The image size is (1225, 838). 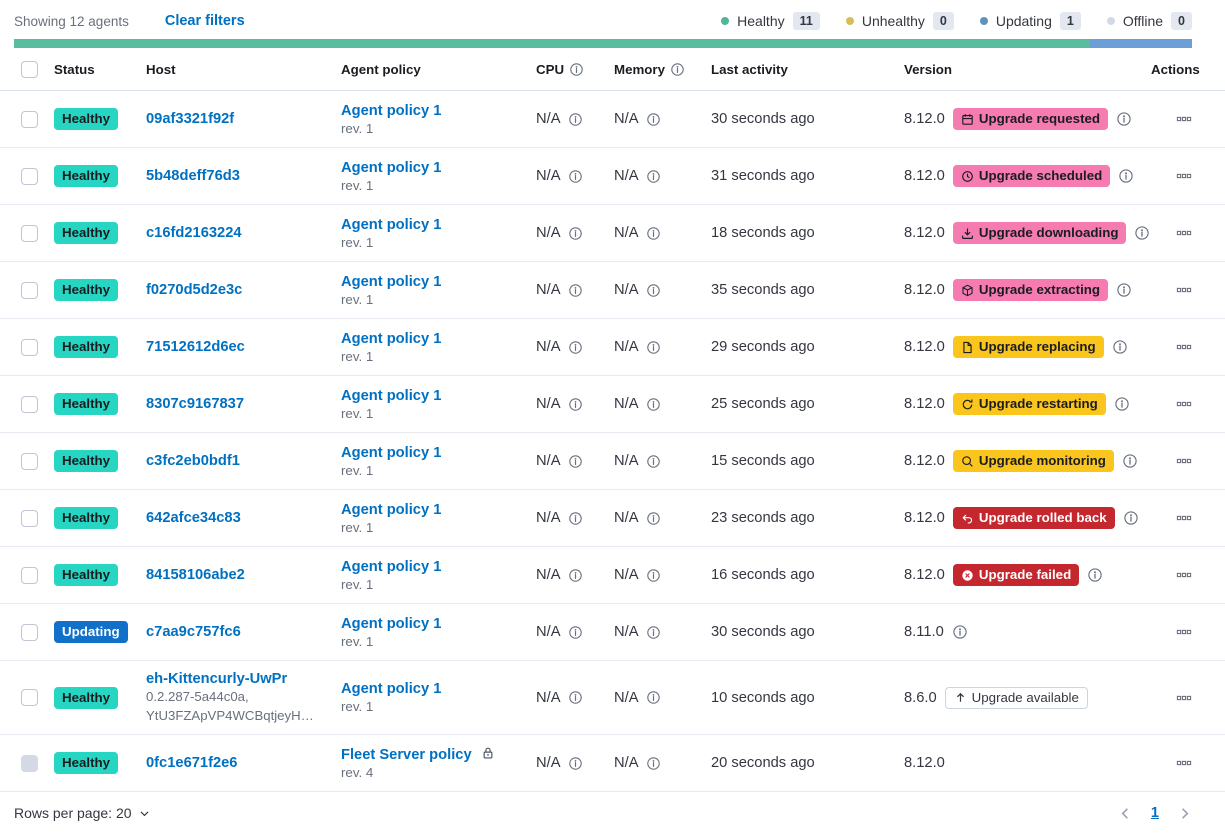 I want to click on chevron-right-icon, so click(x=1184, y=813).